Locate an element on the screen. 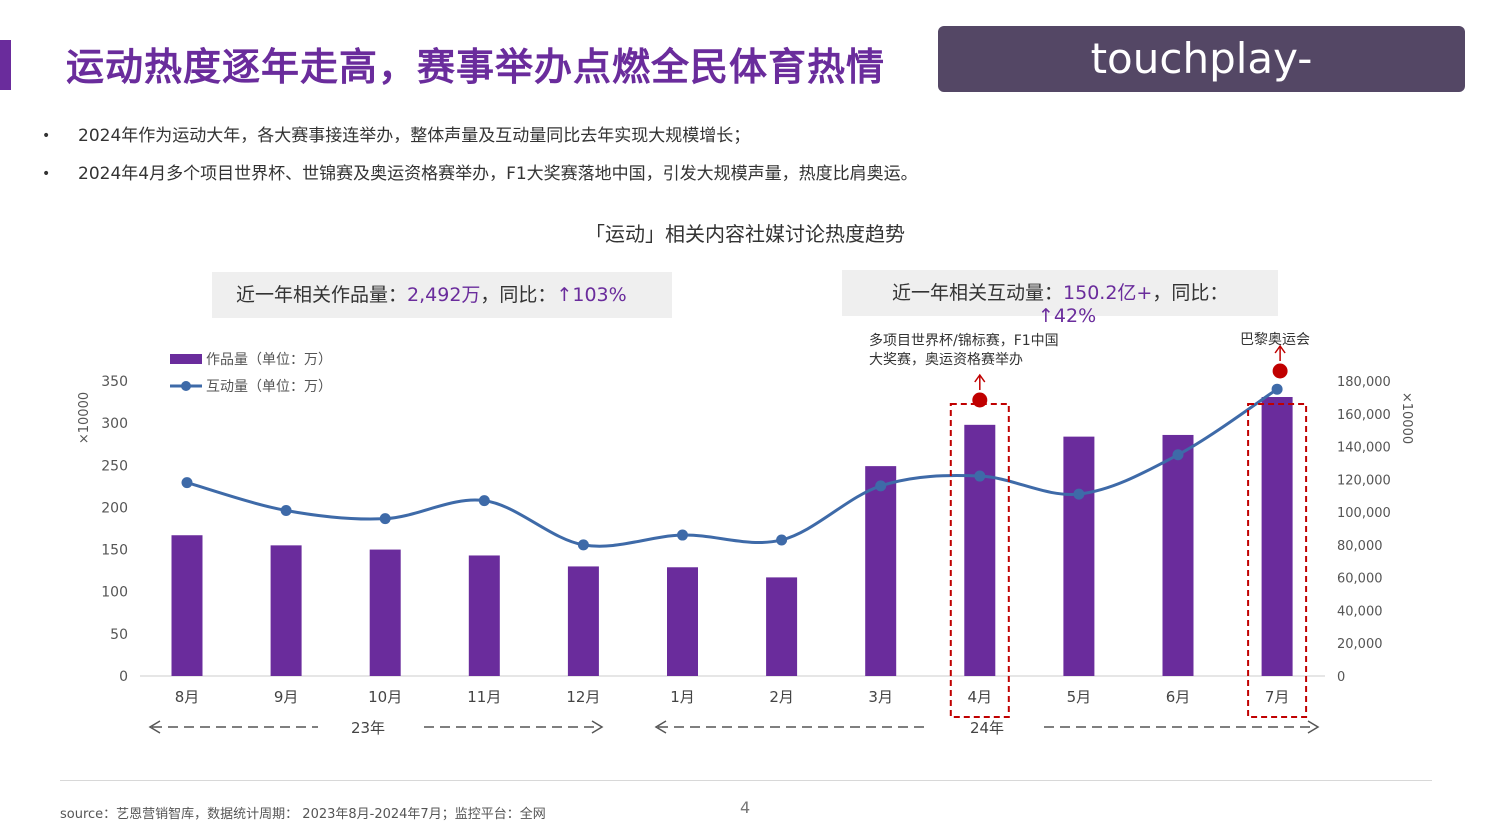 The image size is (1490, 824). works-stat-value: 2,492万 is located at coordinates (444, 295).